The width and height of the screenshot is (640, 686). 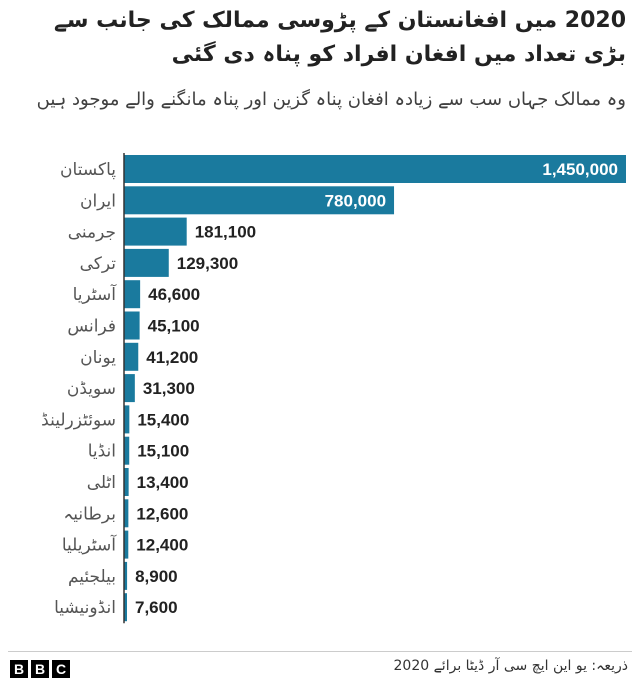 I want to click on category-label: آسٹریا, so click(x=95, y=294).